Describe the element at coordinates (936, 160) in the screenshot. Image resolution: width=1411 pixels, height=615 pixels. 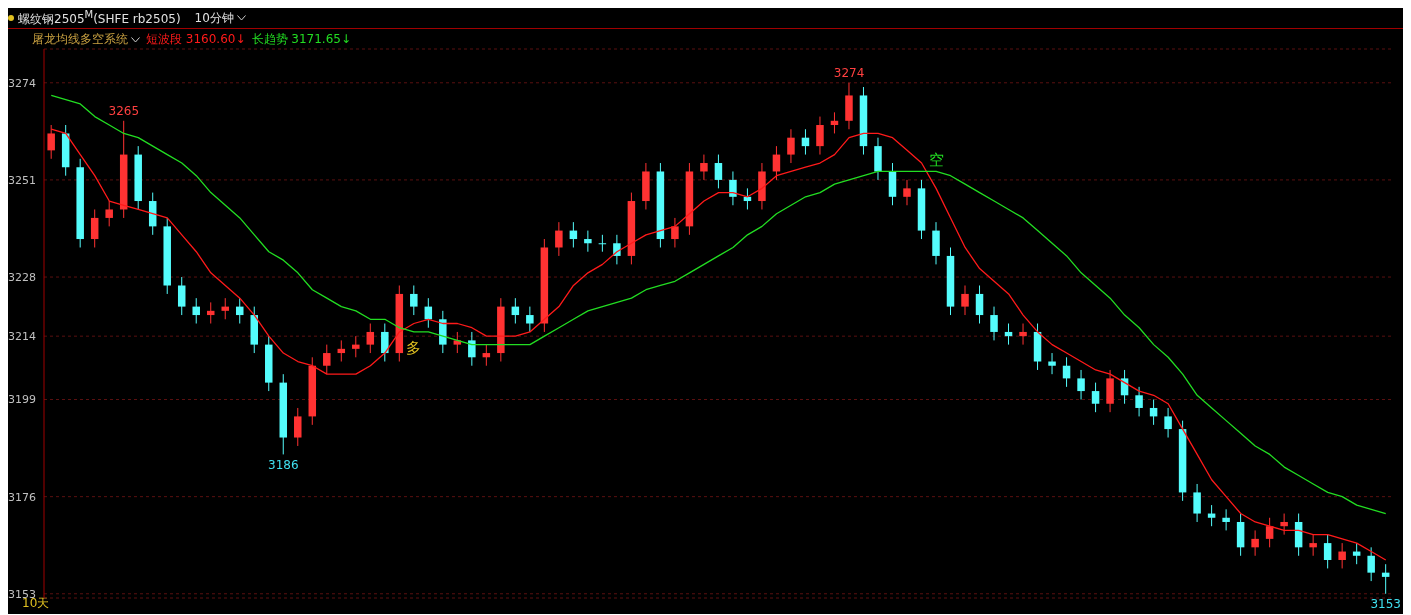
I see `annotation: 空` at that location.